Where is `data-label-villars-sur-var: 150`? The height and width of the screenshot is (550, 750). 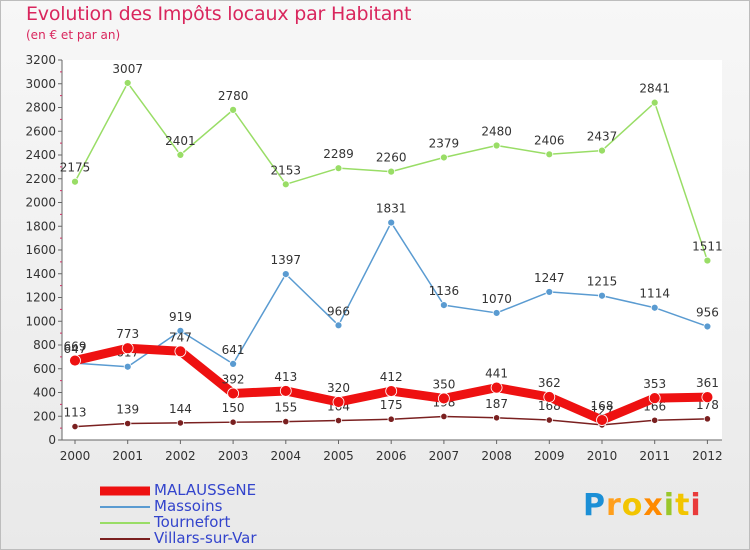 data-label-villars-sur-var: 150 is located at coordinates (233, 408).